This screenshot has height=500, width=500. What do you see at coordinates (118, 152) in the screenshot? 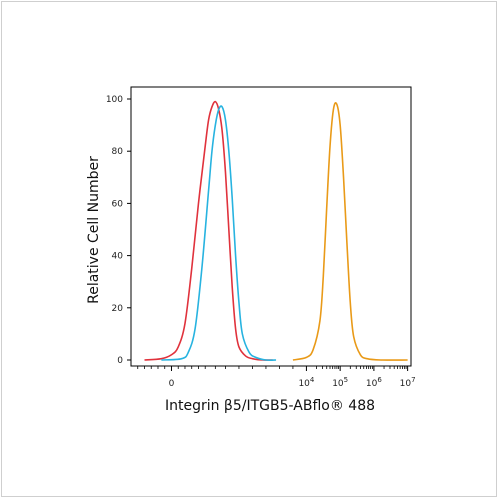
I see `y-tick-label: 80` at bounding box center [118, 152].